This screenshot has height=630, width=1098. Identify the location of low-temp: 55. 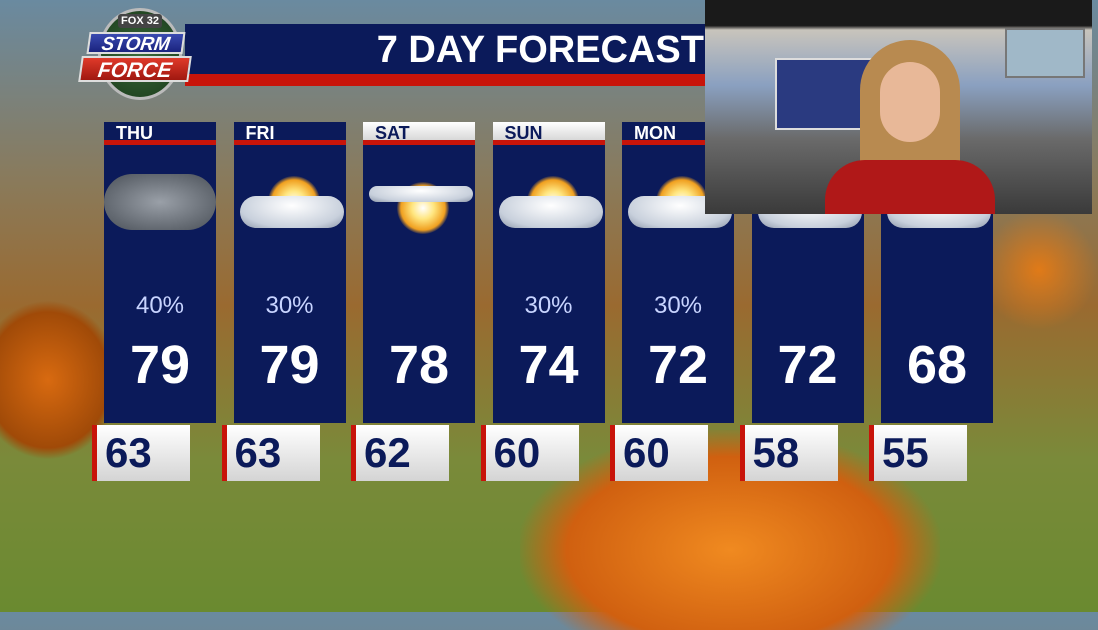
(918, 453).